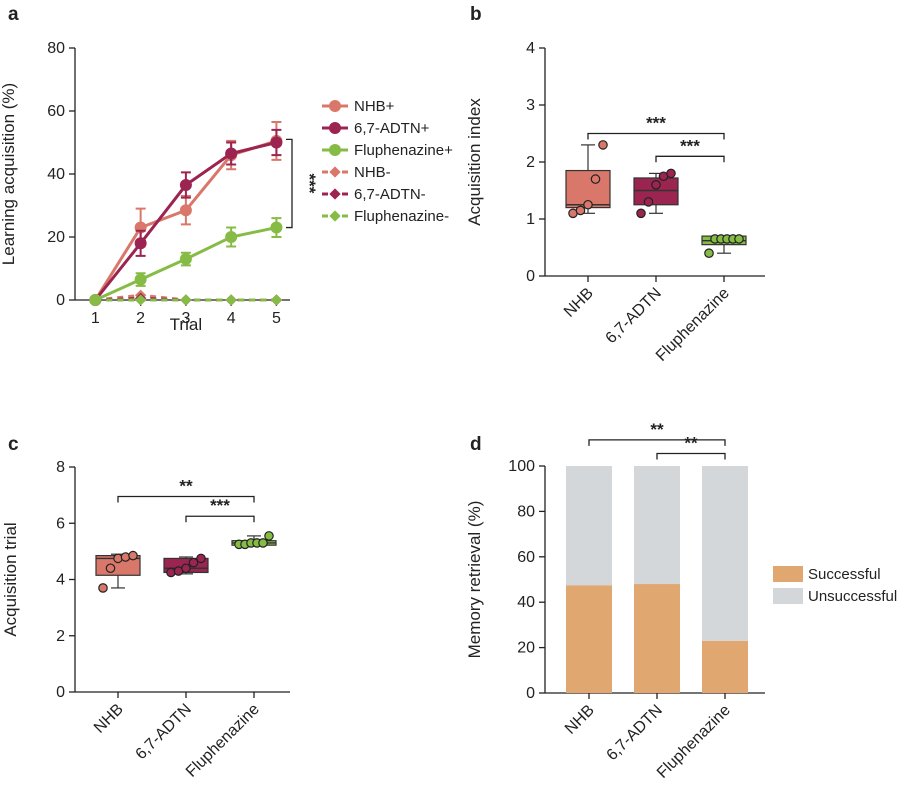 The width and height of the screenshot is (900, 798). I want to click on legend-label: Successful, so click(844, 574).